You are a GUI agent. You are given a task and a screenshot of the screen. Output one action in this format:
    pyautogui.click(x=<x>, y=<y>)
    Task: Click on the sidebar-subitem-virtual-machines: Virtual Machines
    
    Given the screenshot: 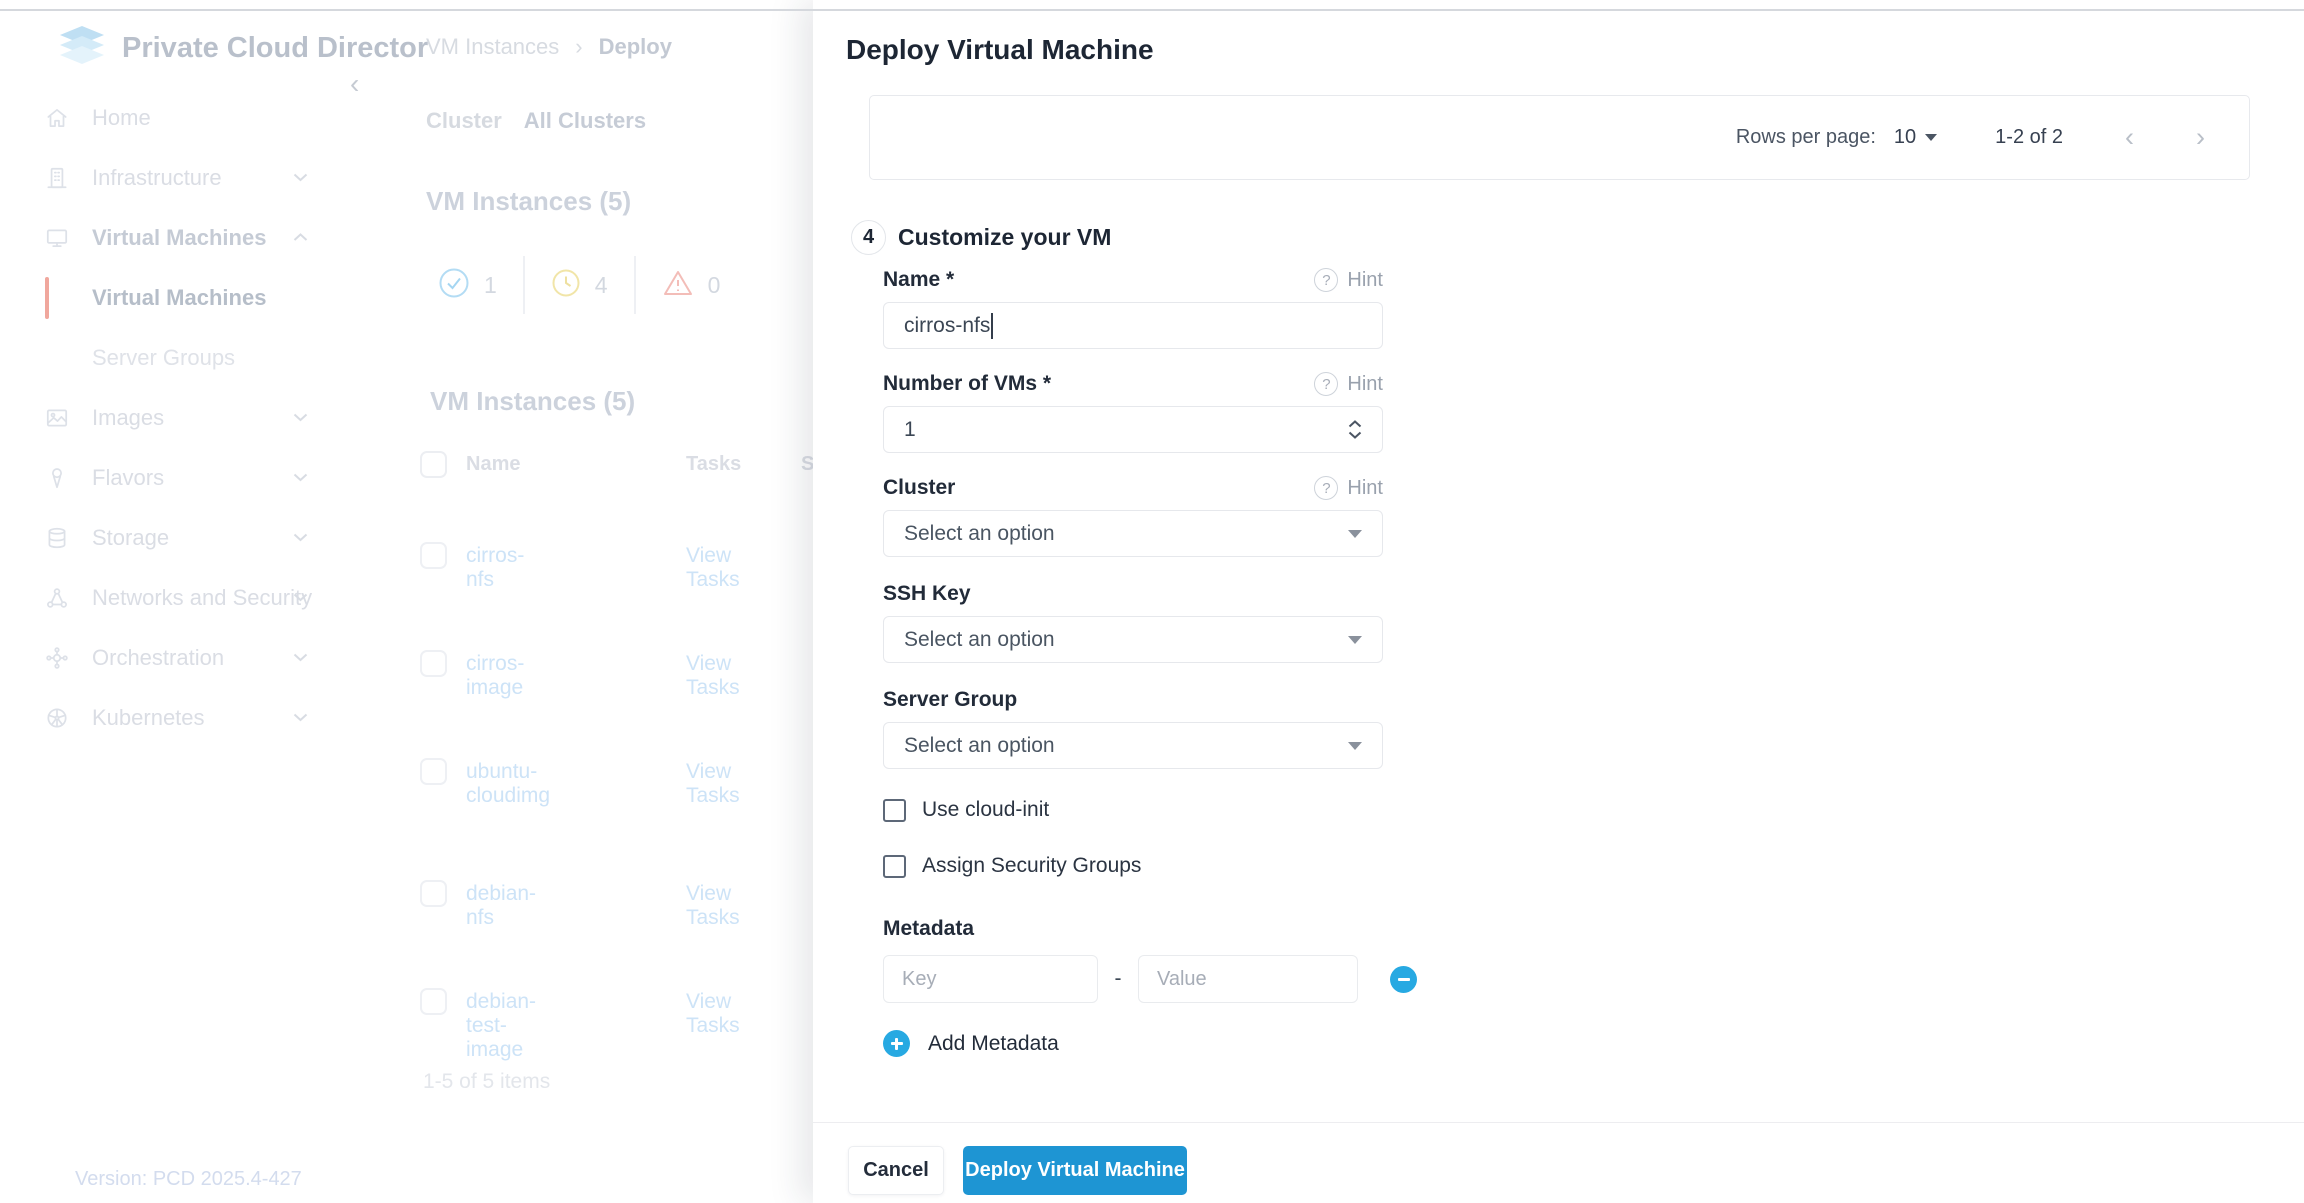 What is the action you would take?
    pyautogui.click(x=184, y=298)
    